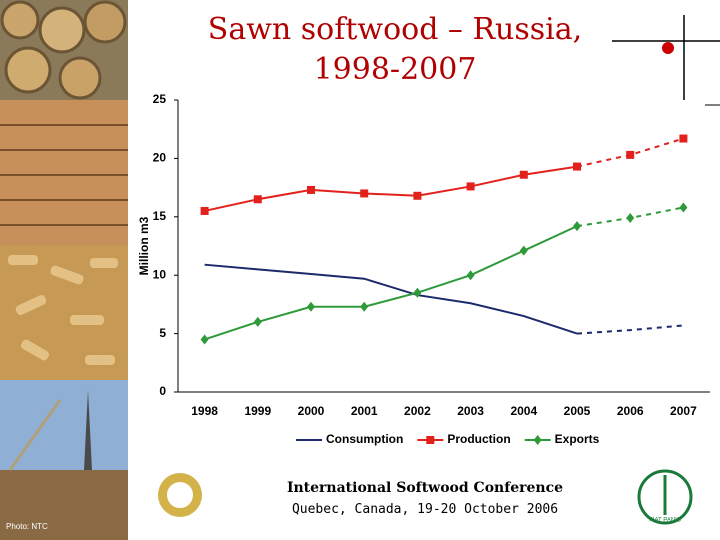 Image resolution: width=720 pixels, height=540 pixels. I want to click on un-logo, so click(180, 495).